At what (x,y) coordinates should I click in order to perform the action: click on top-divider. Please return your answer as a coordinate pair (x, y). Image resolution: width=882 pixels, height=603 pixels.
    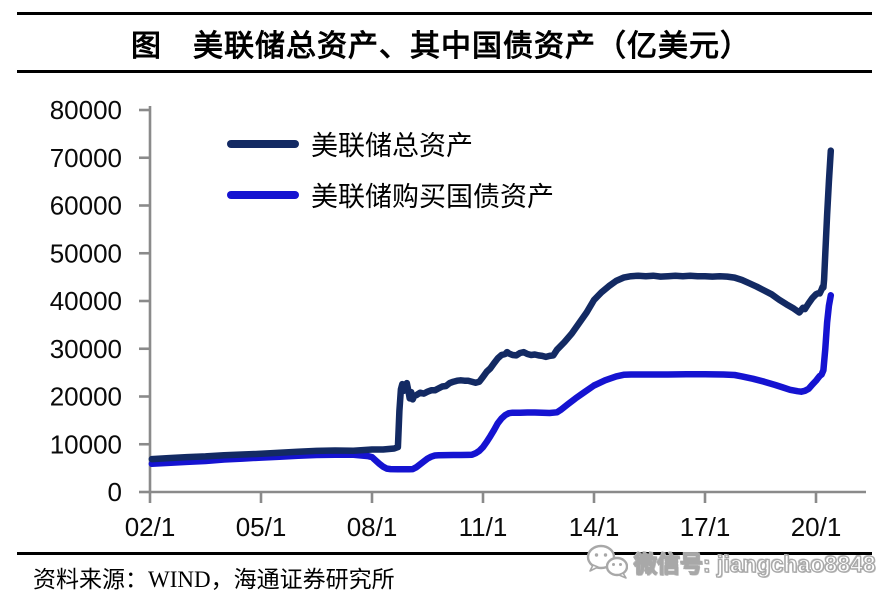
    Looking at the image, I should click on (444, 13).